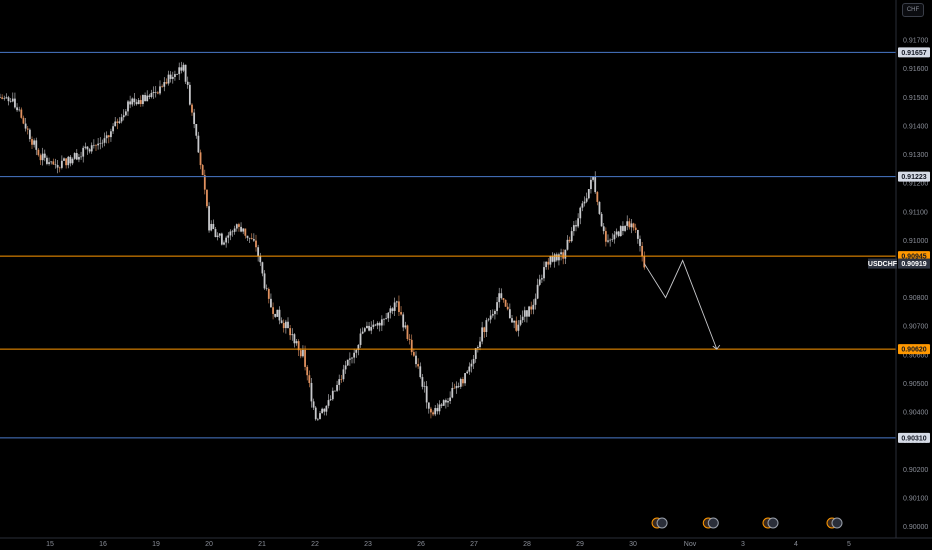 This screenshot has height=550, width=932. What do you see at coordinates (50, 544) in the screenshot?
I see `time-tick-label: 15` at bounding box center [50, 544].